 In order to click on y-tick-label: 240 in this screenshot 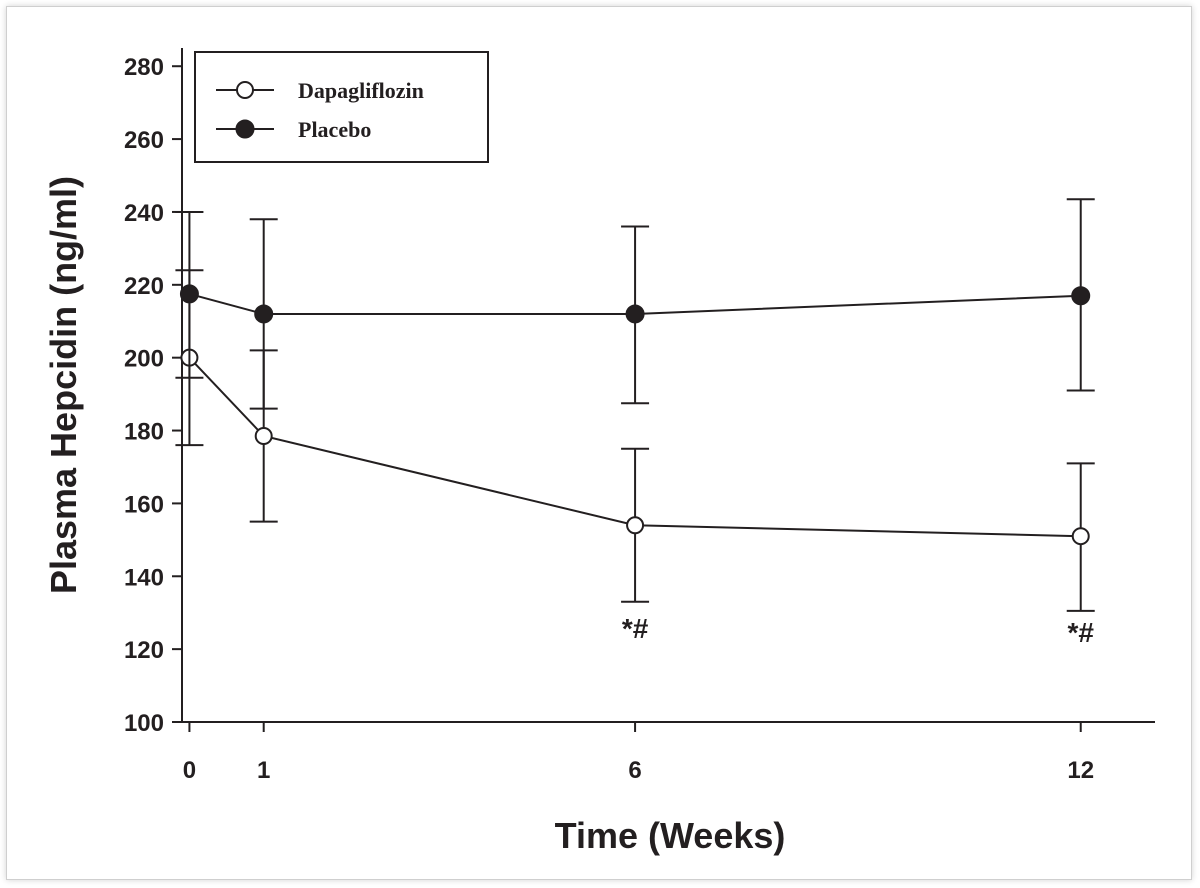, I will do `click(144, 213)`.